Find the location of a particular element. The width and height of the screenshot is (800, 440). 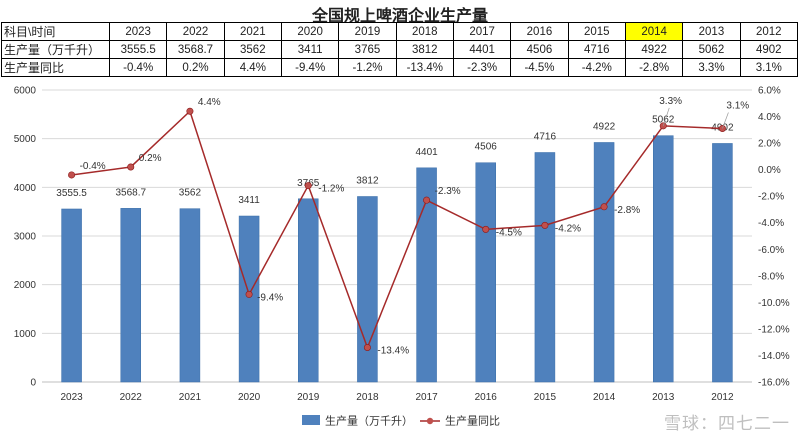

bar-data-label: 4506 is located at coordinates (486, 147).